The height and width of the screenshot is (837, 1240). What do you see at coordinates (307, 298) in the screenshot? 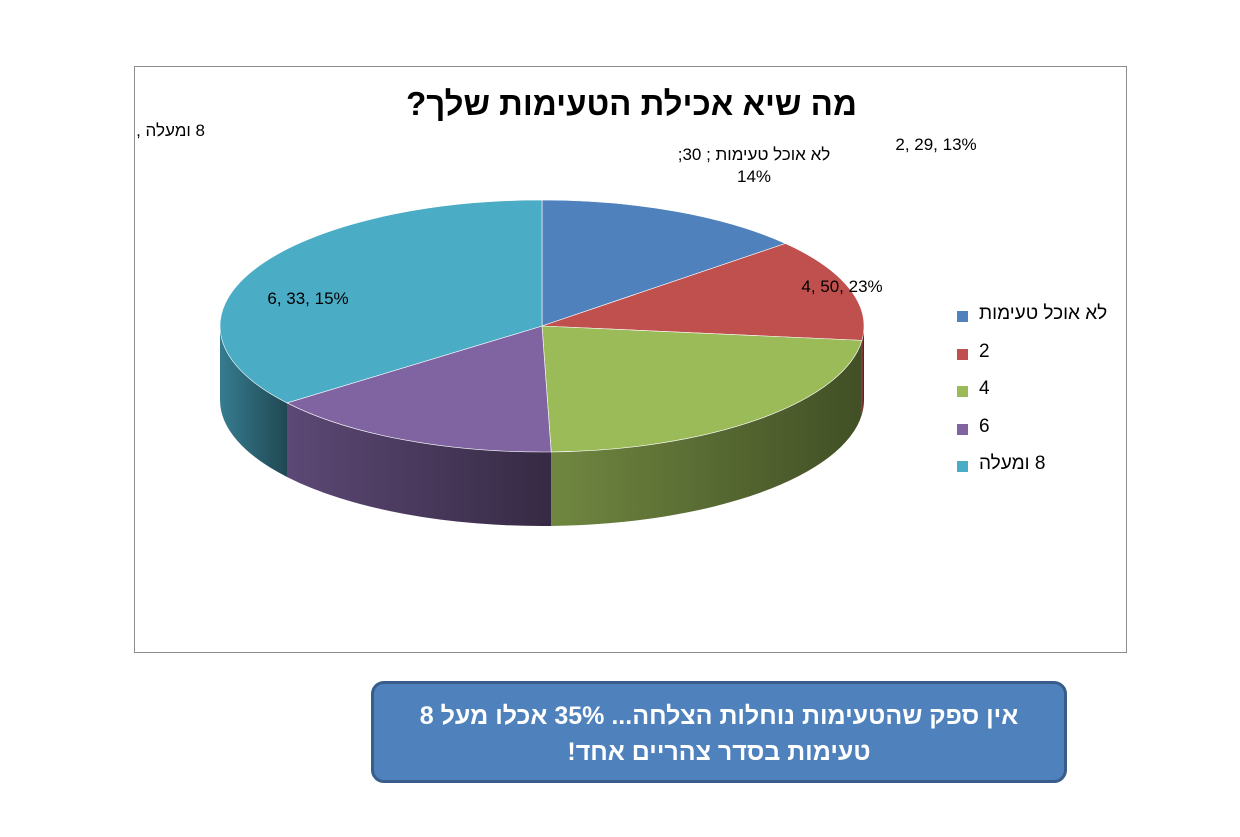
I see `data-label-3: 6, 33, 15%` at bounding box center [307, 298].